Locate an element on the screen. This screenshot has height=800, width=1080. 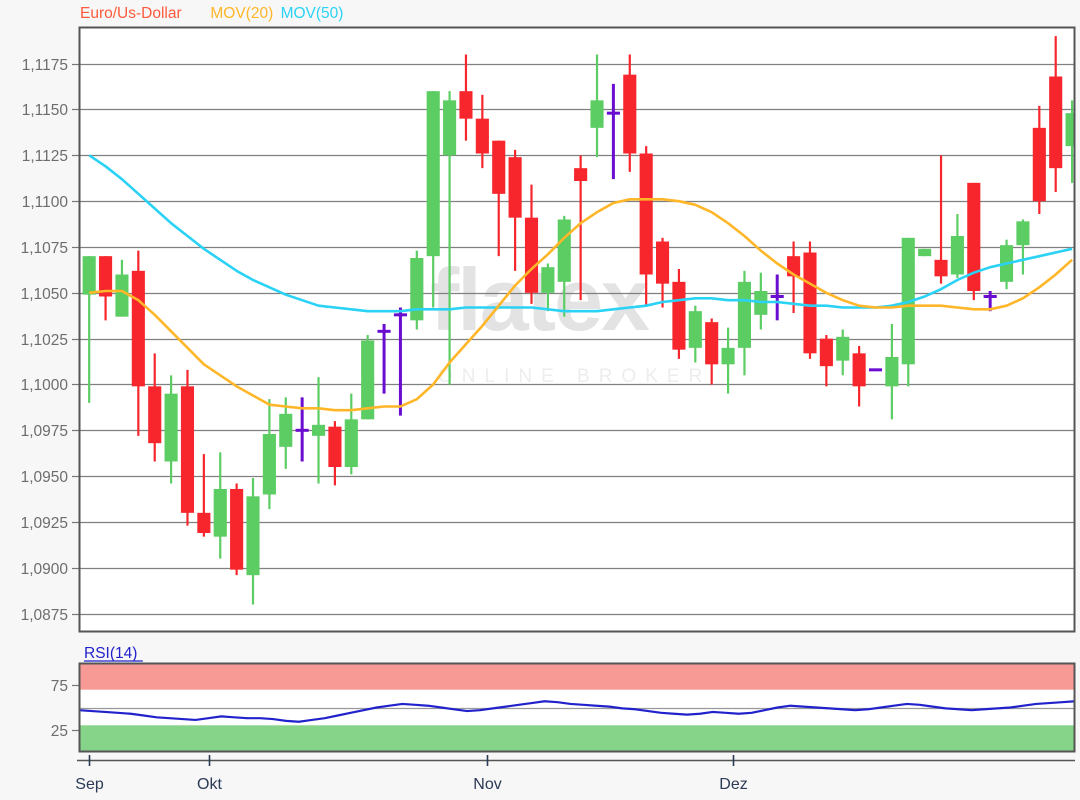
legend-instrument-label: Euro/Us-Dollar is located at coordinates (131, 13).